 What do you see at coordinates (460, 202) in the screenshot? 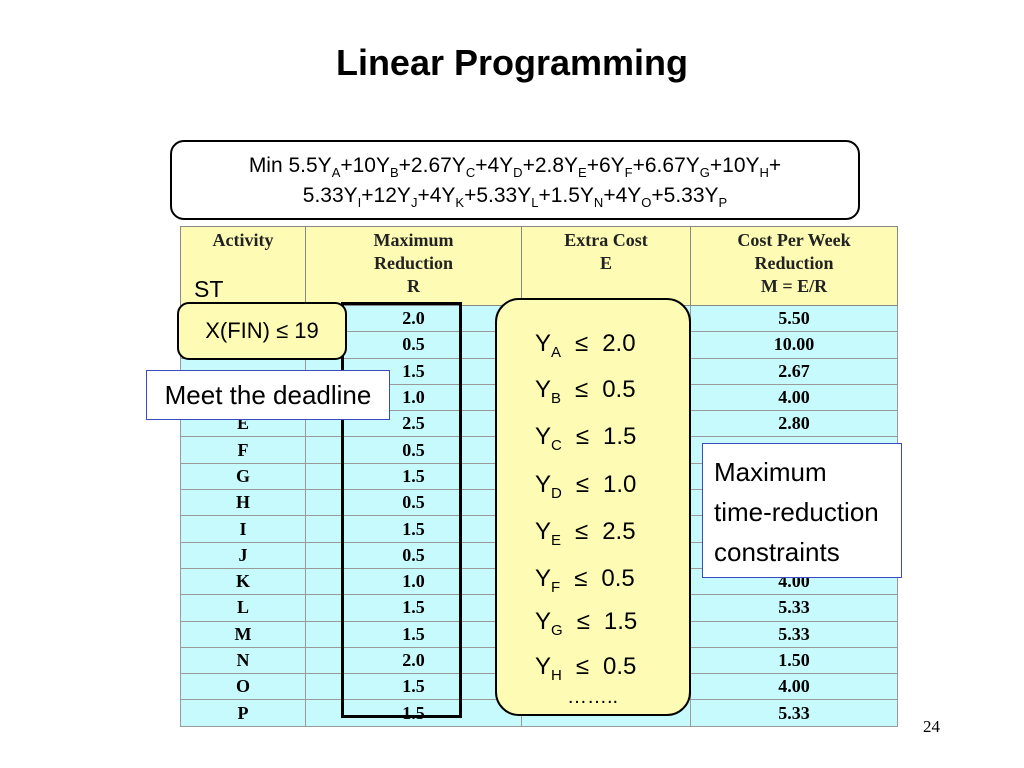
I see `objective-subscript: K` at bounding box center [460, 202].